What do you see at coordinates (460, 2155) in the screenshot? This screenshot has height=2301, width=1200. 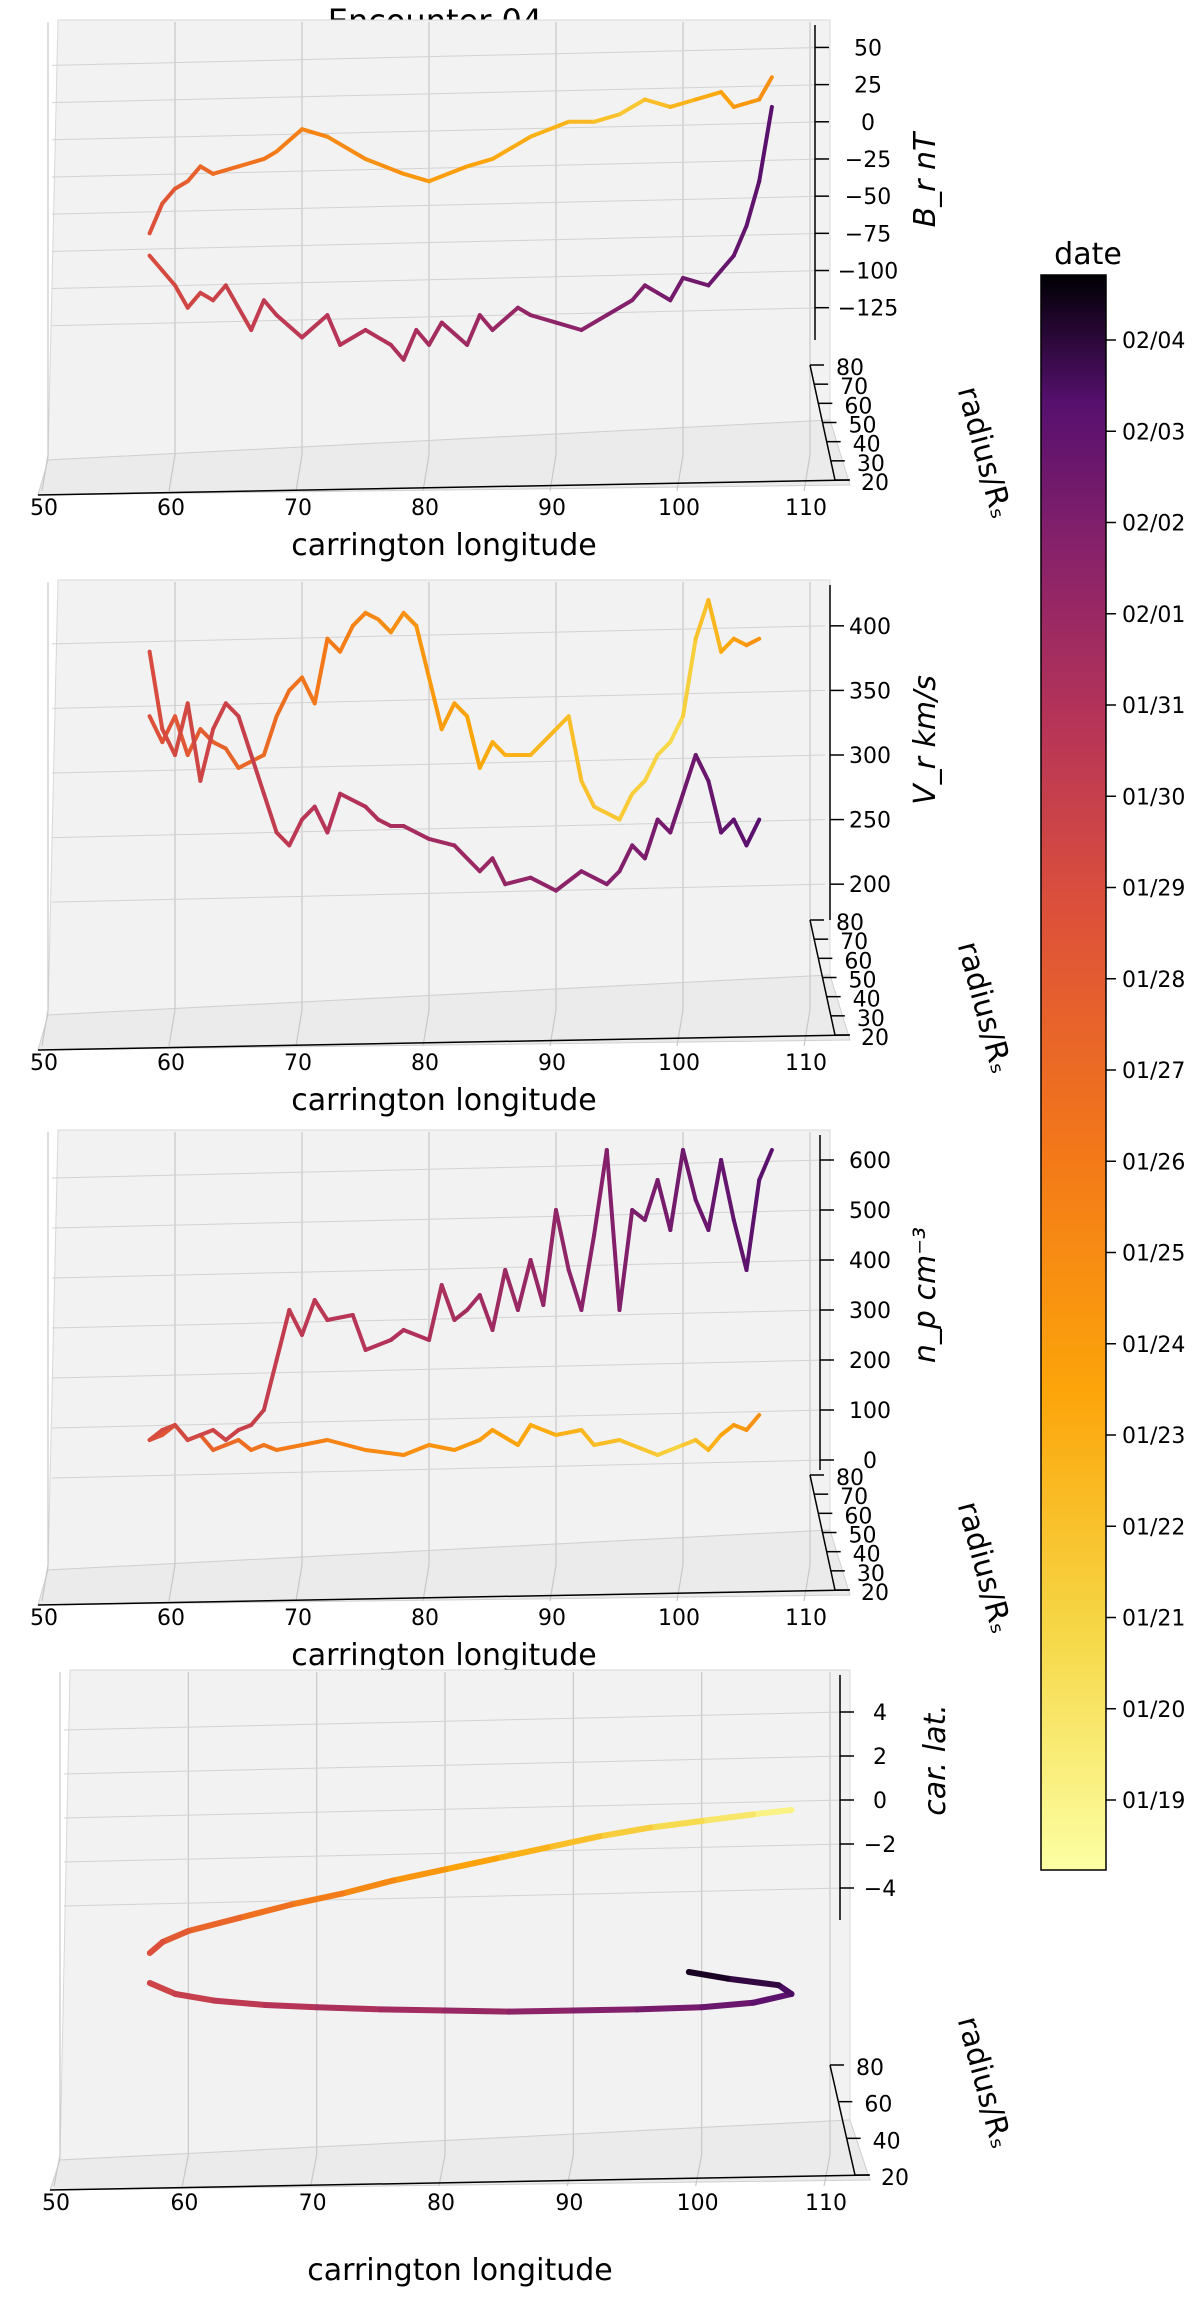 I see `floor-pane` at bounding box center [460, 2155].